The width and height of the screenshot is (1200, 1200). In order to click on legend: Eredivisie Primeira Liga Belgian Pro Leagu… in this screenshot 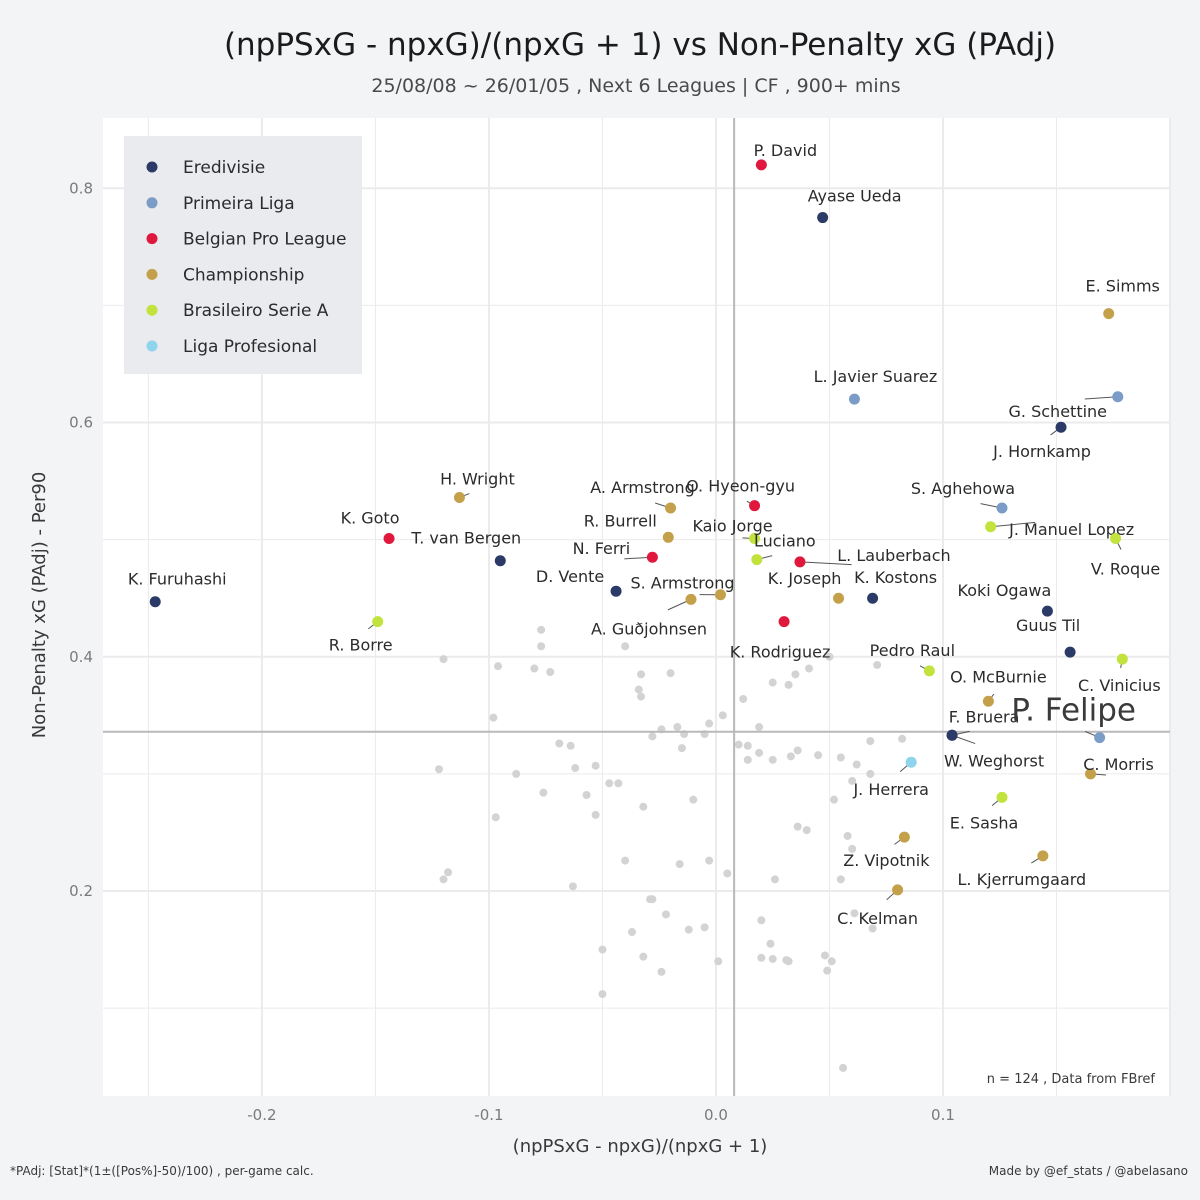, I will do `click(243, 255)`.